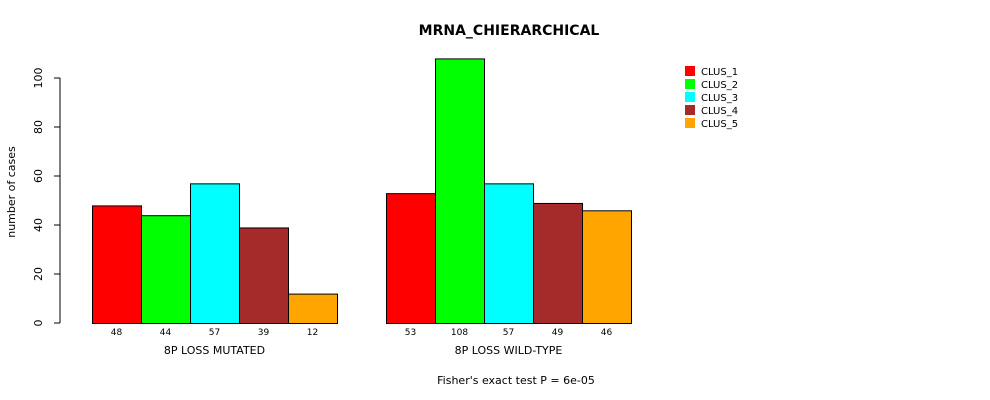 This screenshot has height=400, width=990. I want to click on y-tick-label: 80, so click(38, 127).